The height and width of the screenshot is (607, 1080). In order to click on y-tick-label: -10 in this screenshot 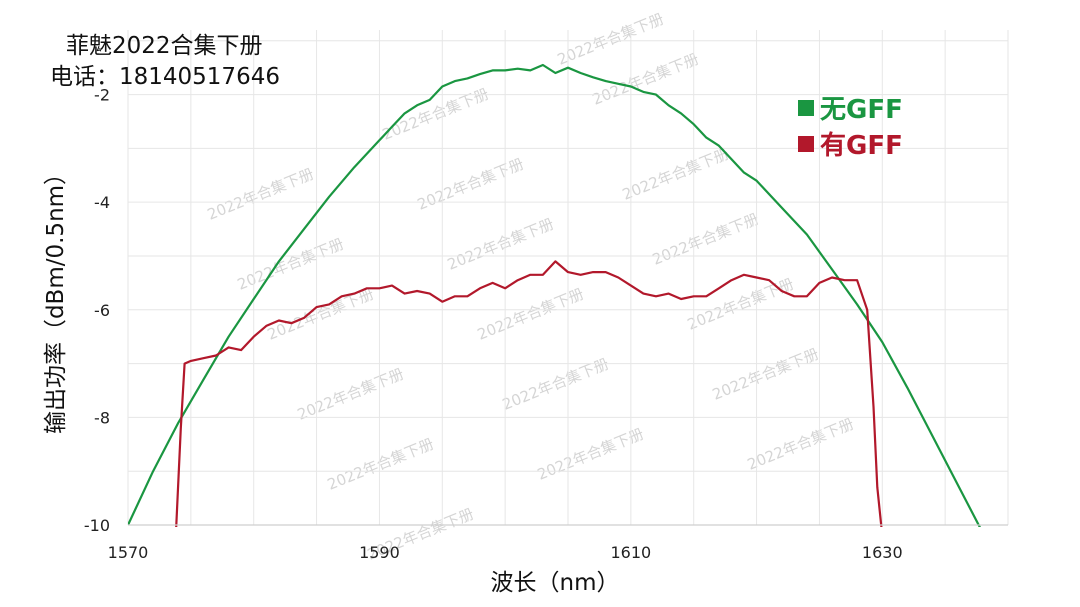, I will do `click(97, 525)`.